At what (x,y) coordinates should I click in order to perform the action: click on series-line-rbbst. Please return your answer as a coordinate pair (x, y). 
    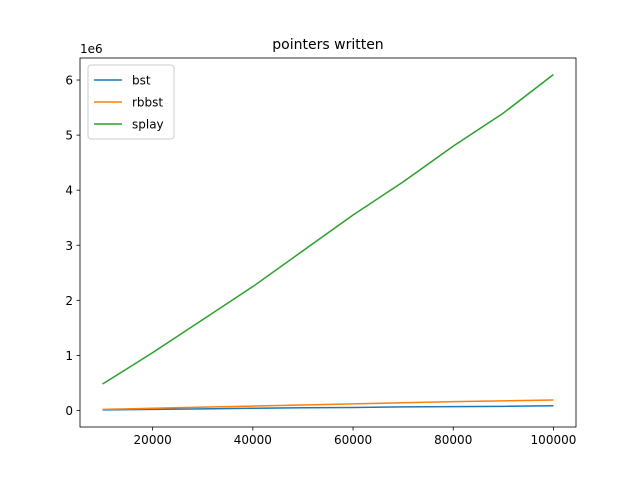
    Looking at the image, I should click on (328, 405).